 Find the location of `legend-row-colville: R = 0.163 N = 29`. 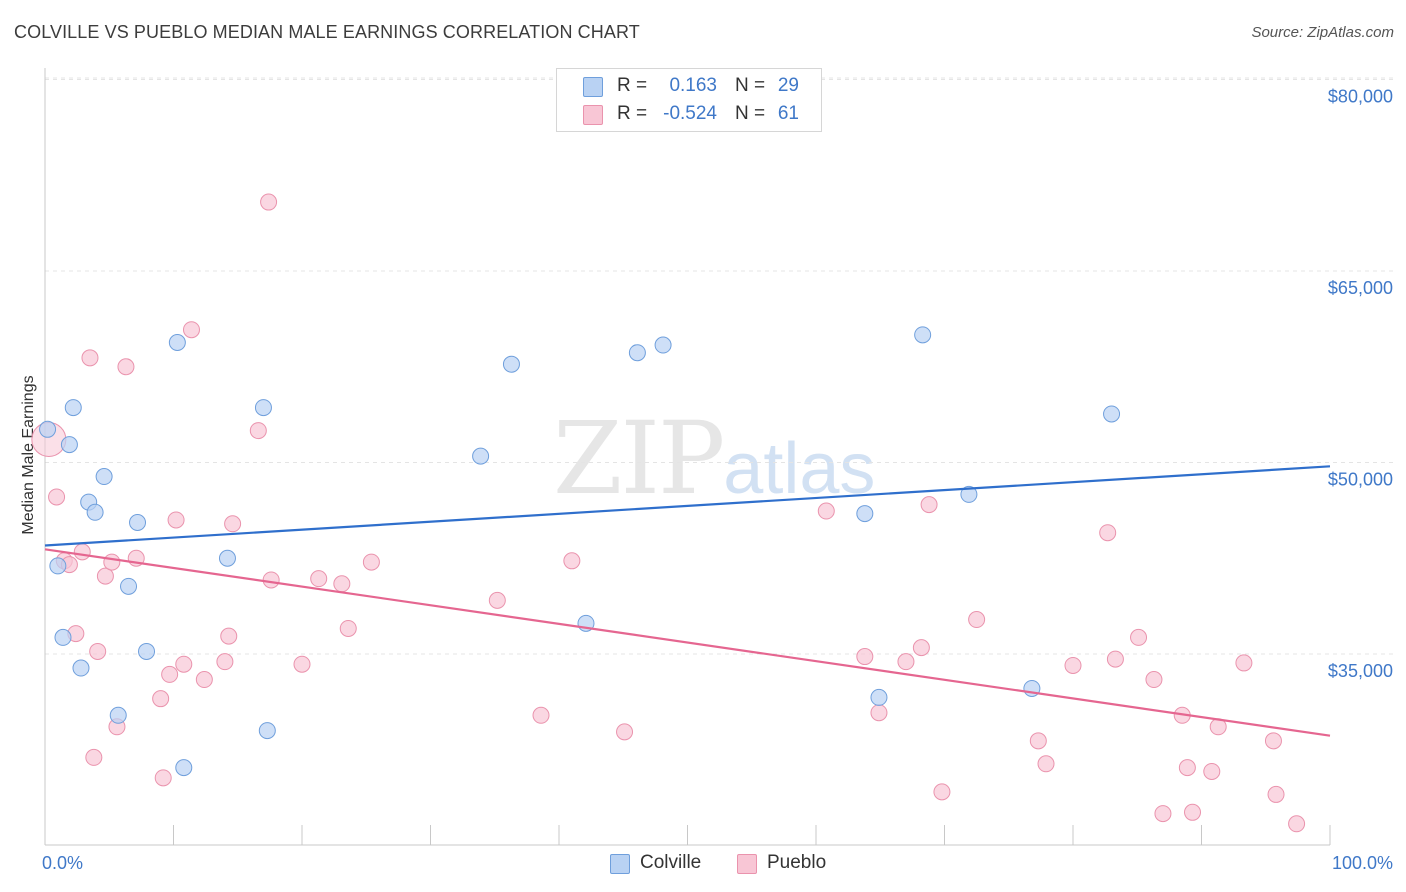

legend-row-colville: R = 0.163 N = 29 is located at coordinates (689, 86).